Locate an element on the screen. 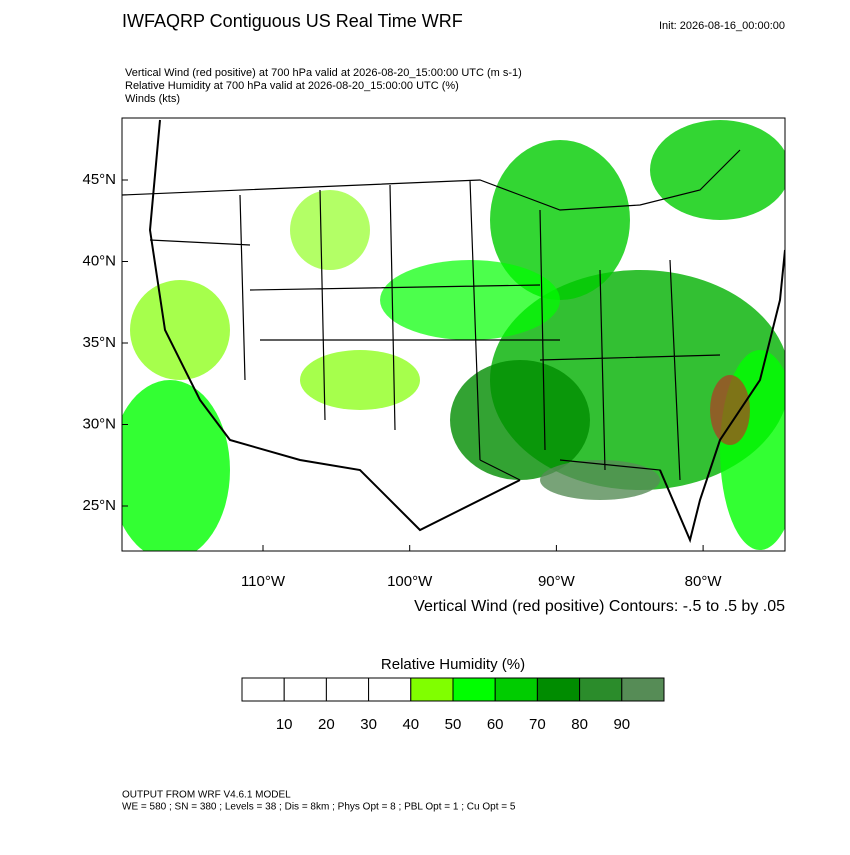 Image resolution: width=850 pixels, height=855 pixels. colorbar-label: 90 is located at coordinates (621, 724).